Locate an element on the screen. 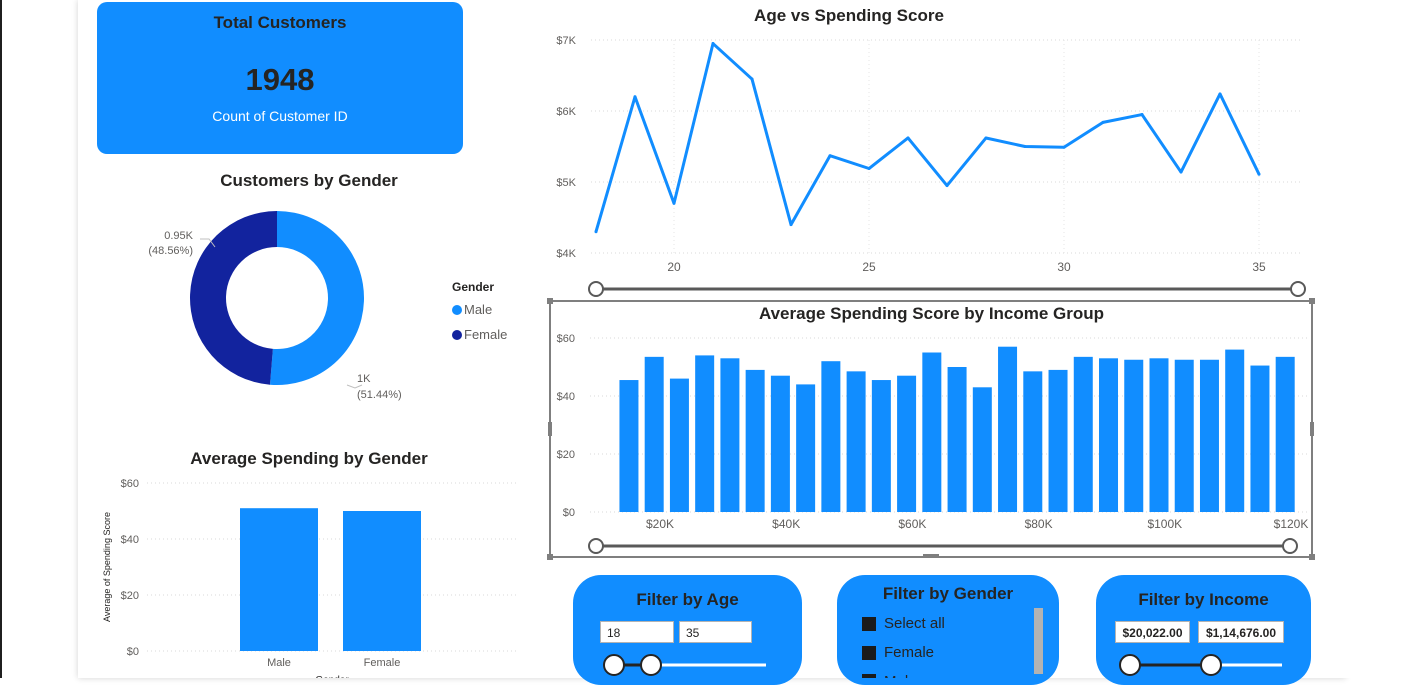 This screenshot has height=685, width=1420. income-range-slider is located at coordinates (1203, 665).